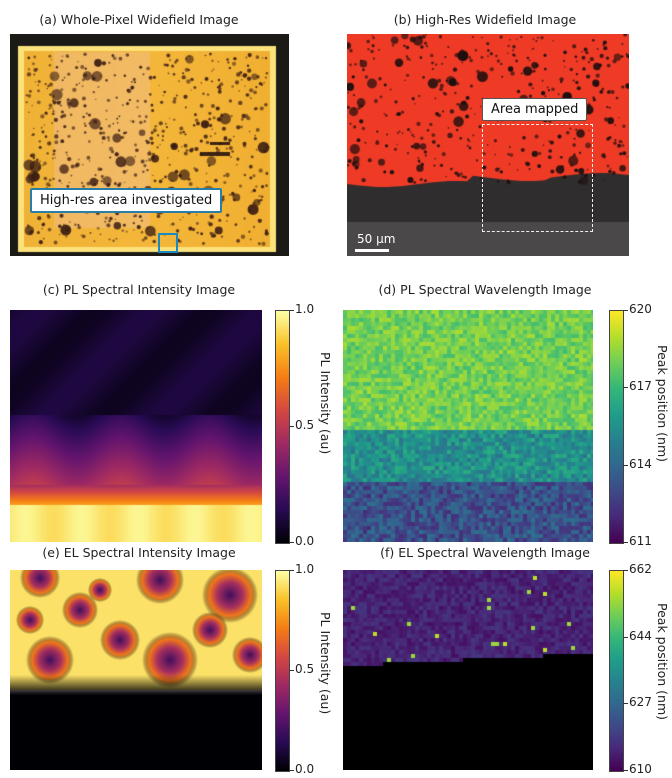 This screenshot has width=672, height=778. I want to click on colorbar-d-tick-label: 620, so click(640, 309).